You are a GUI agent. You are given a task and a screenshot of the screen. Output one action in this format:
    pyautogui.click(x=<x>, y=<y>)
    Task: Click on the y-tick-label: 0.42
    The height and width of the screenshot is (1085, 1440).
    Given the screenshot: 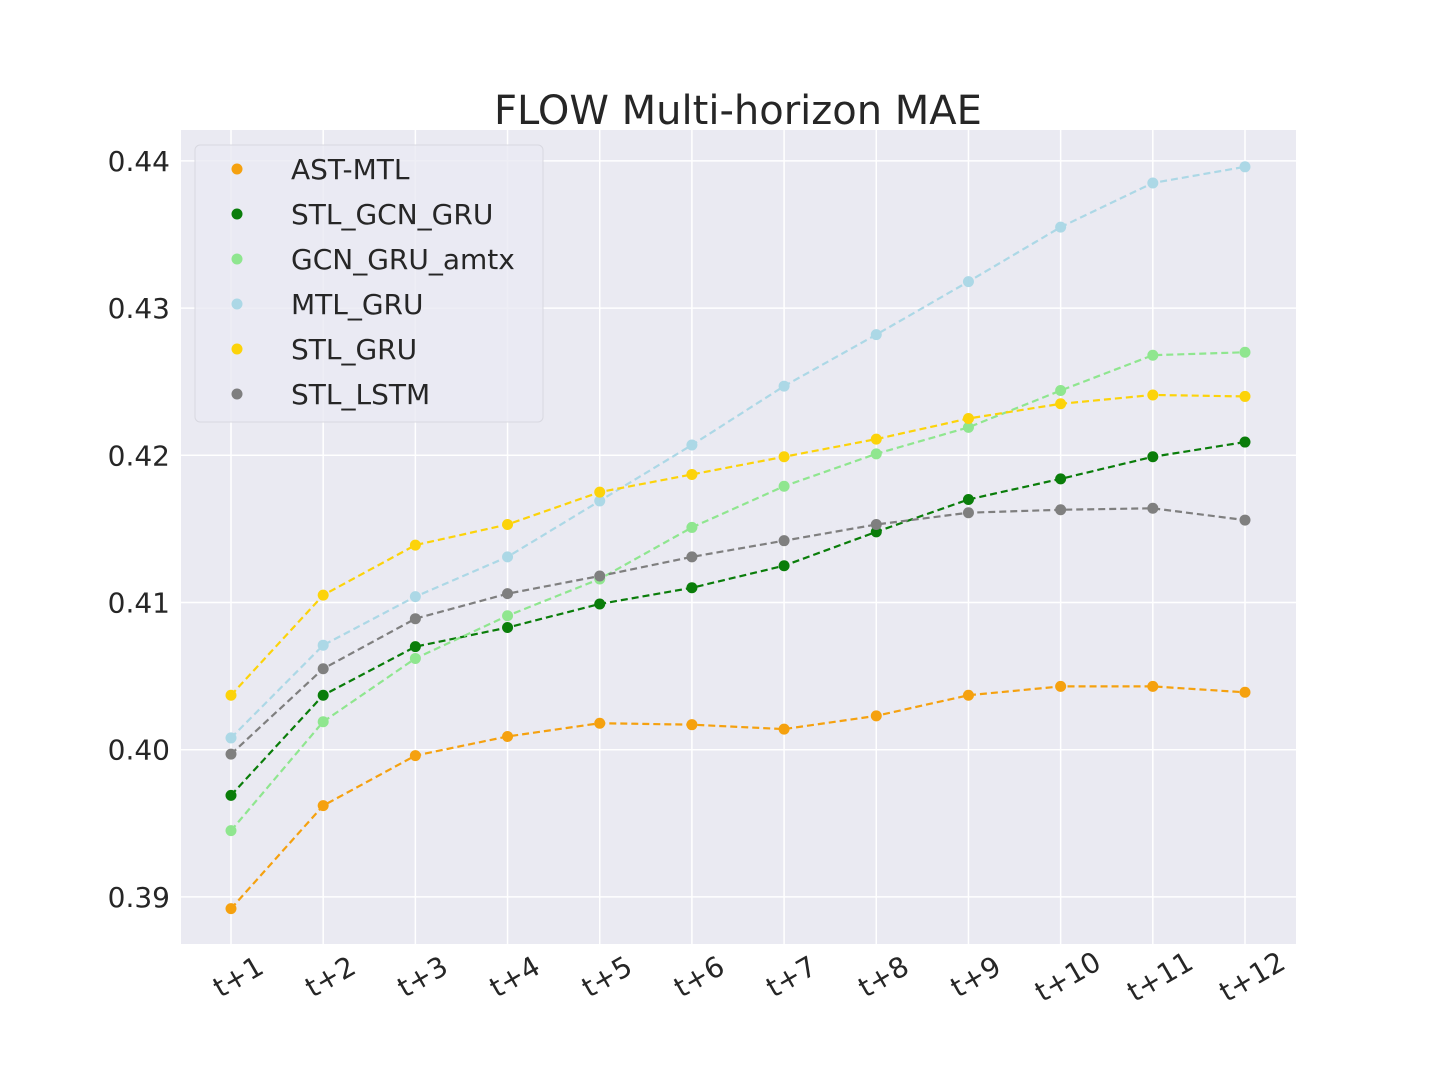 What is the action you would take?
    pyautogui.click(x=139, y=455)
    